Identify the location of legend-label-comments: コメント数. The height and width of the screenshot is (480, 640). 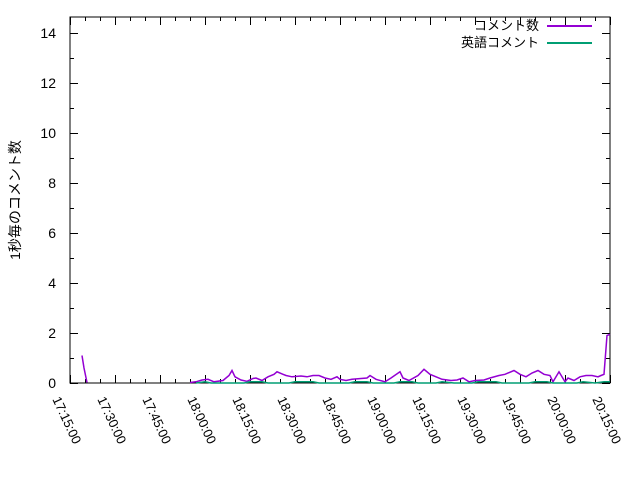
(506, 25).